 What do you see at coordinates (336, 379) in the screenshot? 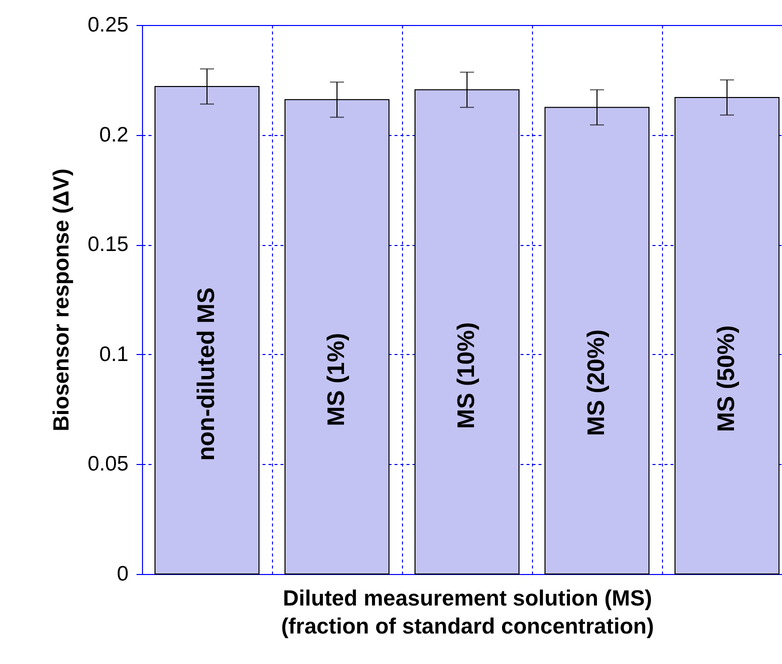
I see `x-tick-label: MS (1%)` at bounding box center [336, 379].